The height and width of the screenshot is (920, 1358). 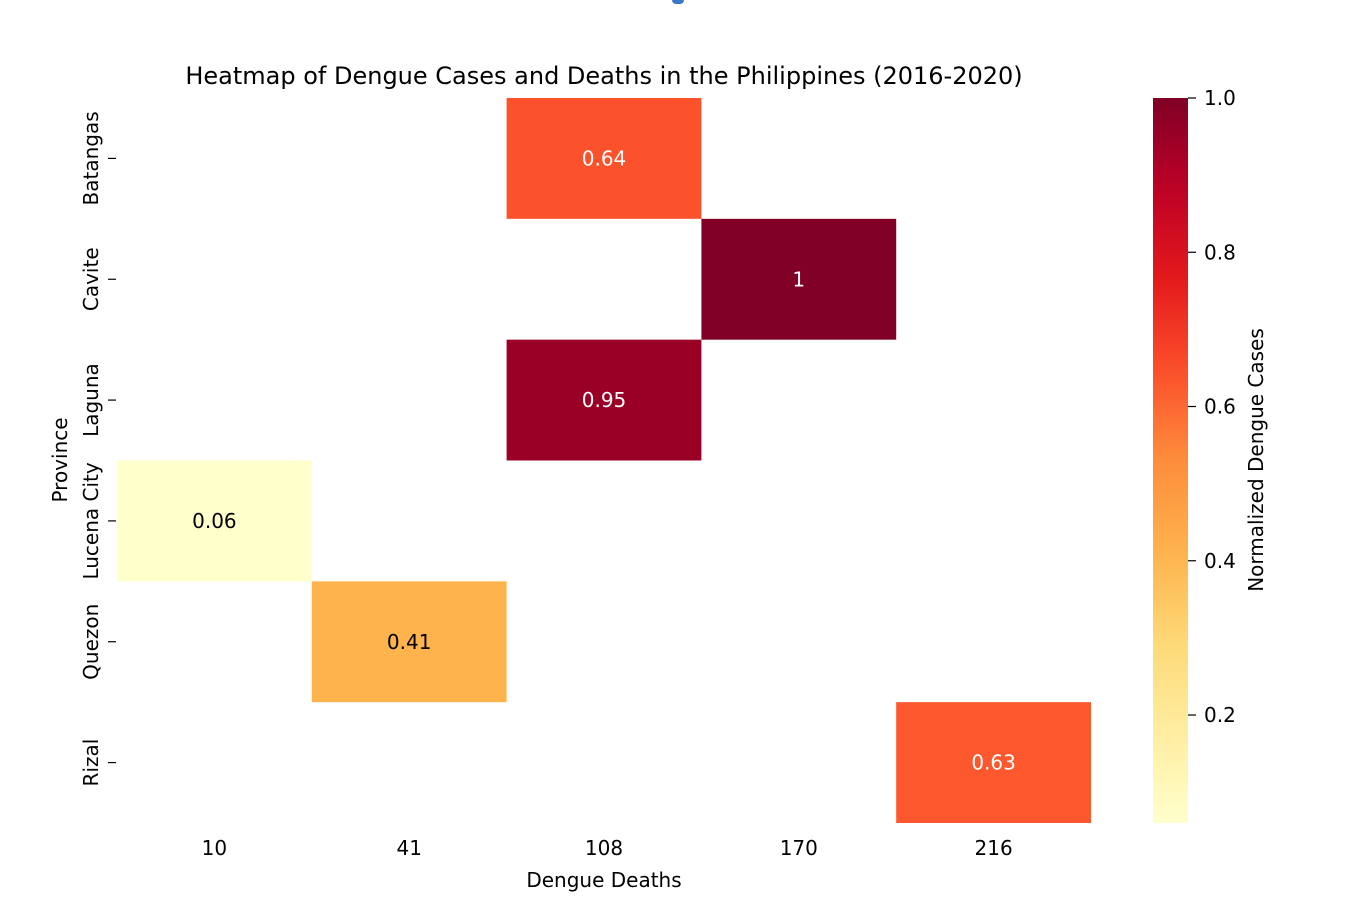 I want to click on cell-value-label: 0.64, so click(x=604, y=158).